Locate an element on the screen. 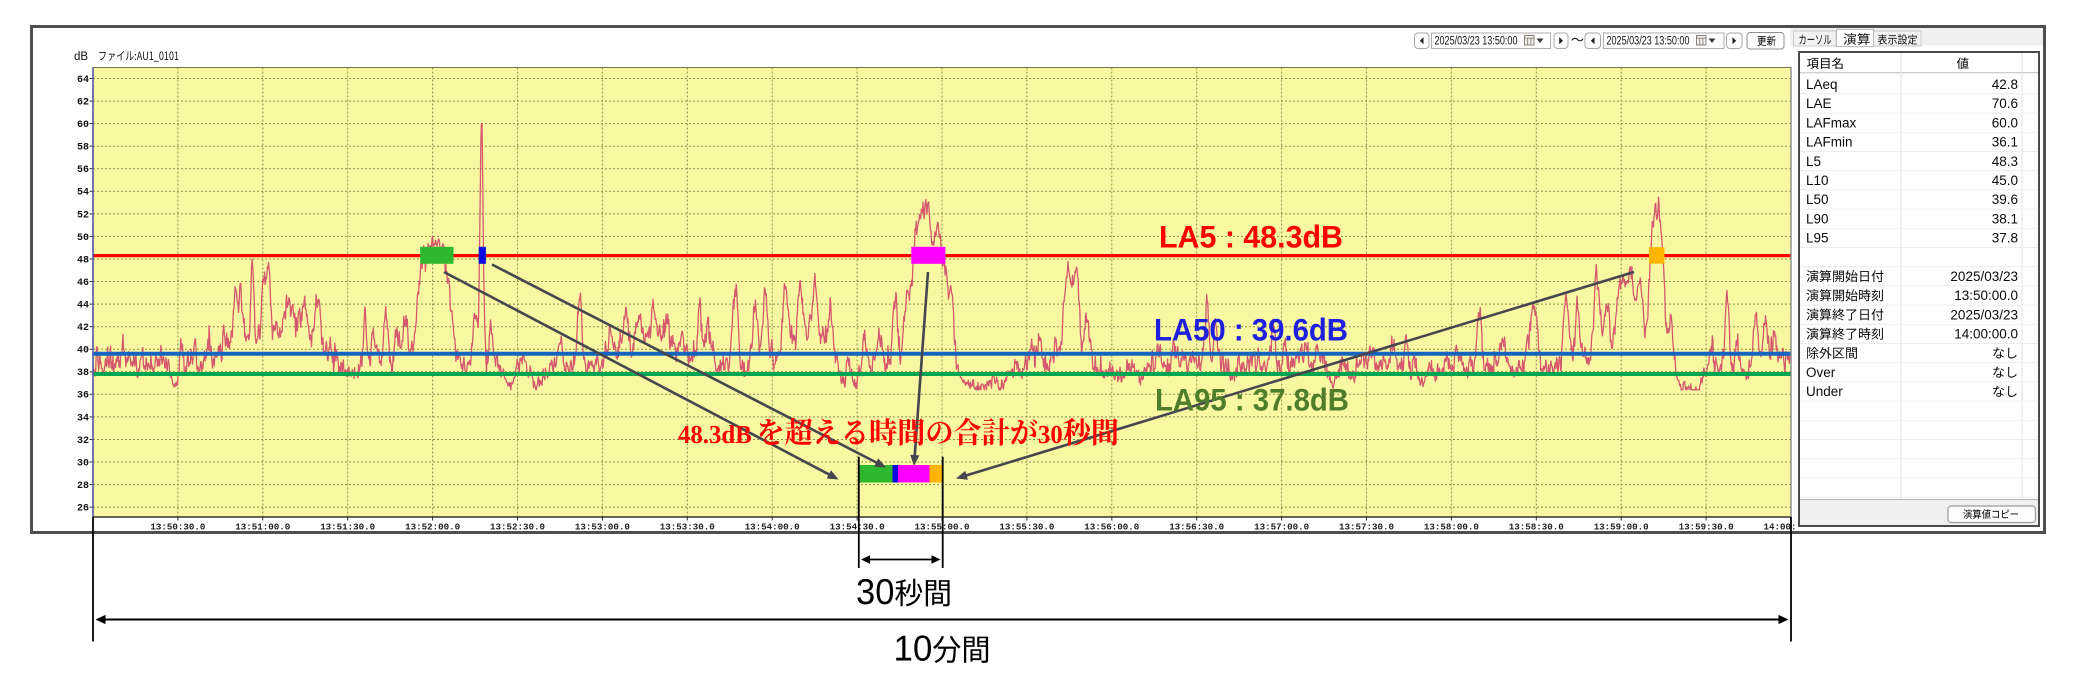  svg-text: 13:56:00.0 is located at coordinates (1111, 527).